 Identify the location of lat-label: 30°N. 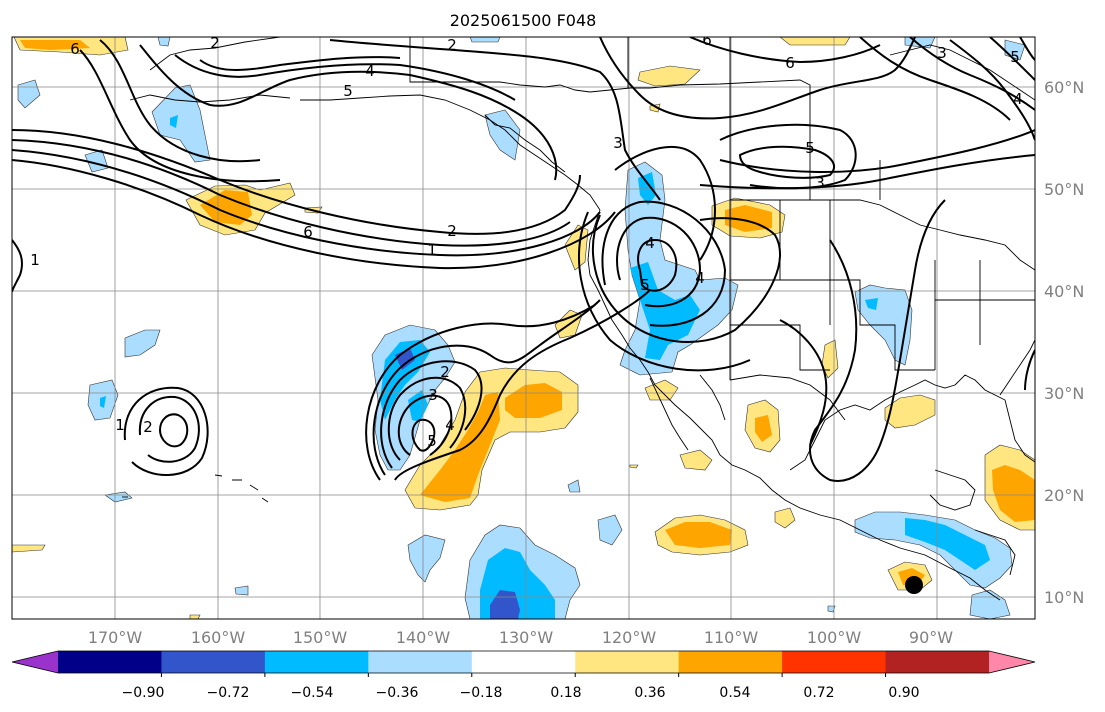
(1064, 393).